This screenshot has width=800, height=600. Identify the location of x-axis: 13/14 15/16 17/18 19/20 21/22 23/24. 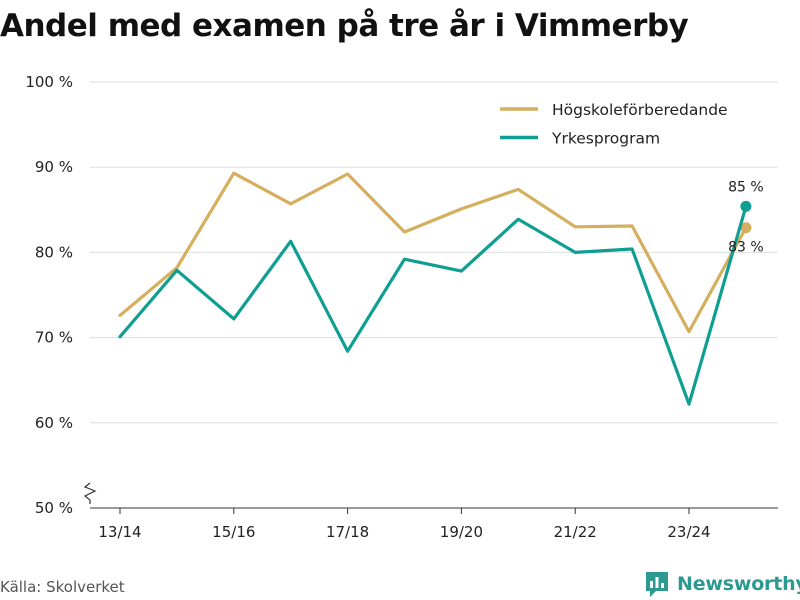
(430, 511).